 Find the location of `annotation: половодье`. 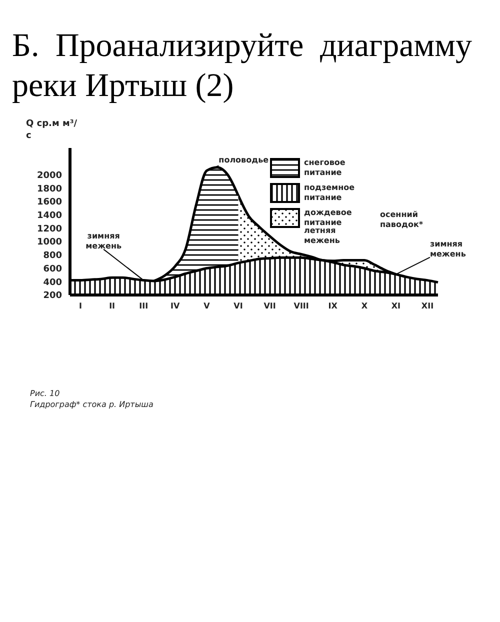

annotation: половодье is located at coordinates (244, 160).